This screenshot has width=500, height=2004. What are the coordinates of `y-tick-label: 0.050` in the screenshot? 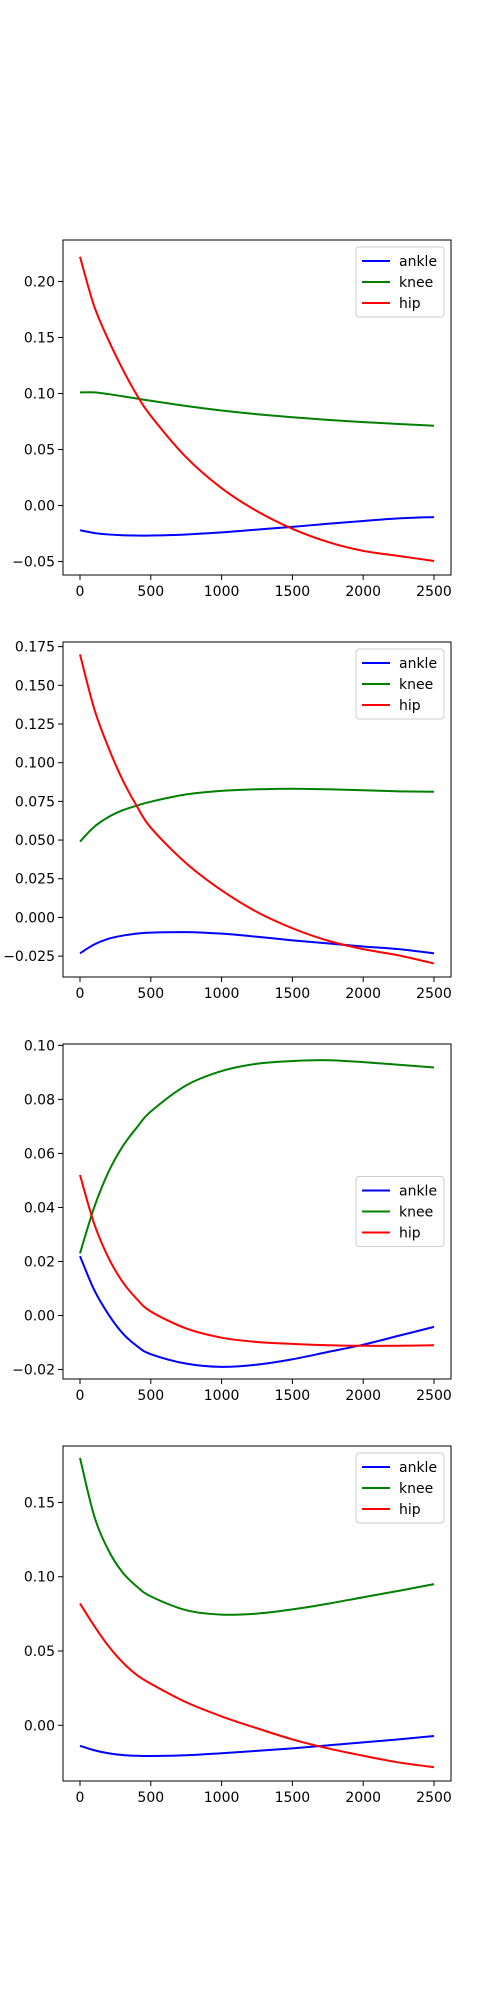 It's located at (35, 841).